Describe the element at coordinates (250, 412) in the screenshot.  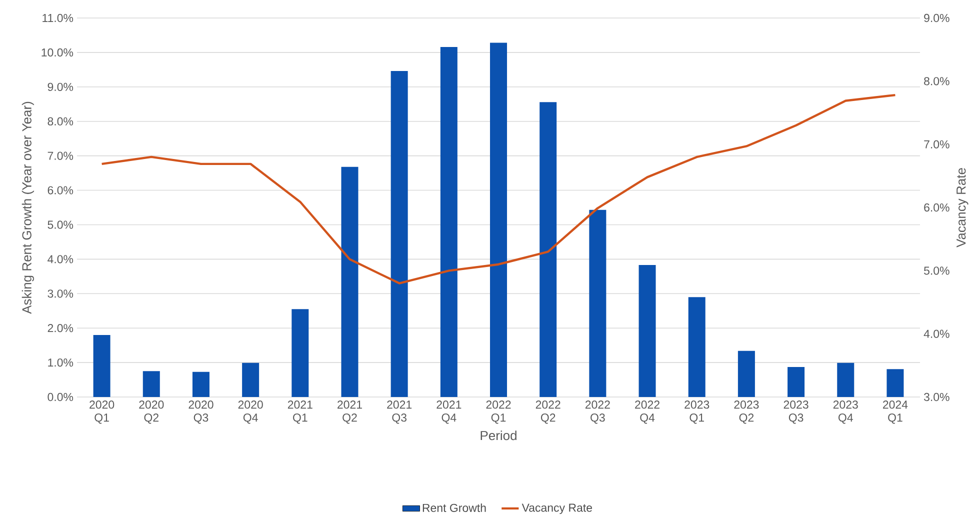
I see `x-tick-label: 2020 Q4` at that location.